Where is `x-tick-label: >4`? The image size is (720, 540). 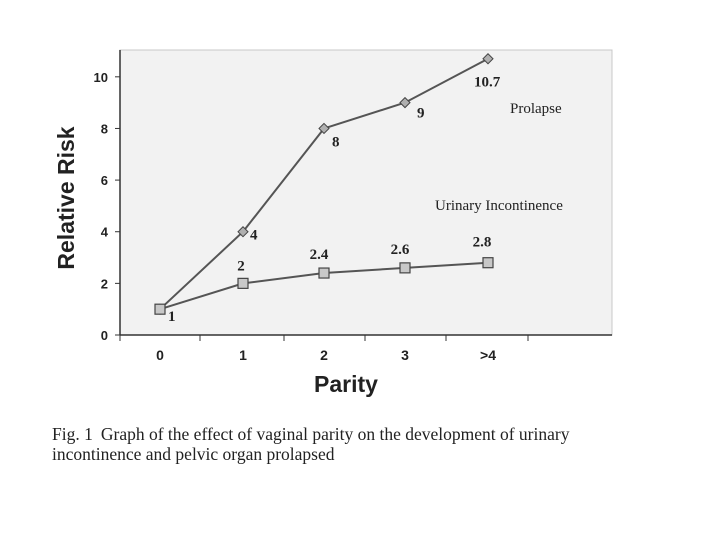
x-tick-label: >4 is located at coordinates (488, 355).